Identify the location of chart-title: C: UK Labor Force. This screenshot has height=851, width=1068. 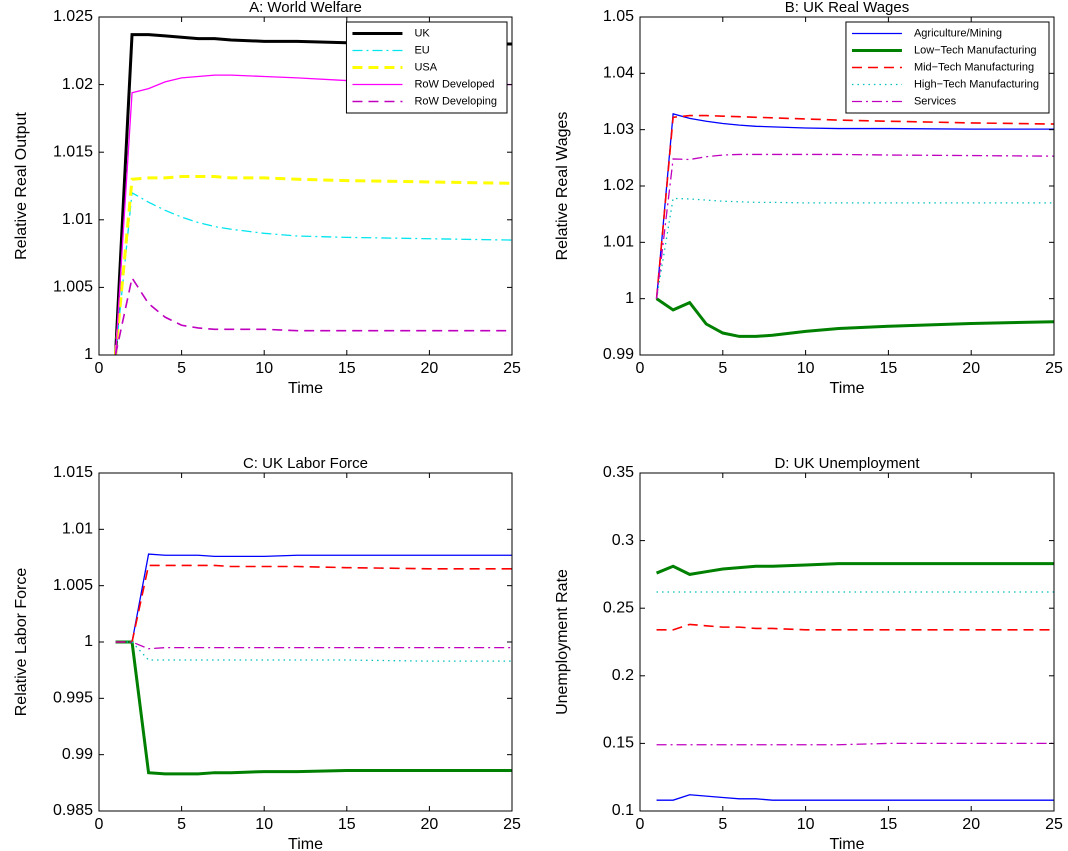
(305, 463).